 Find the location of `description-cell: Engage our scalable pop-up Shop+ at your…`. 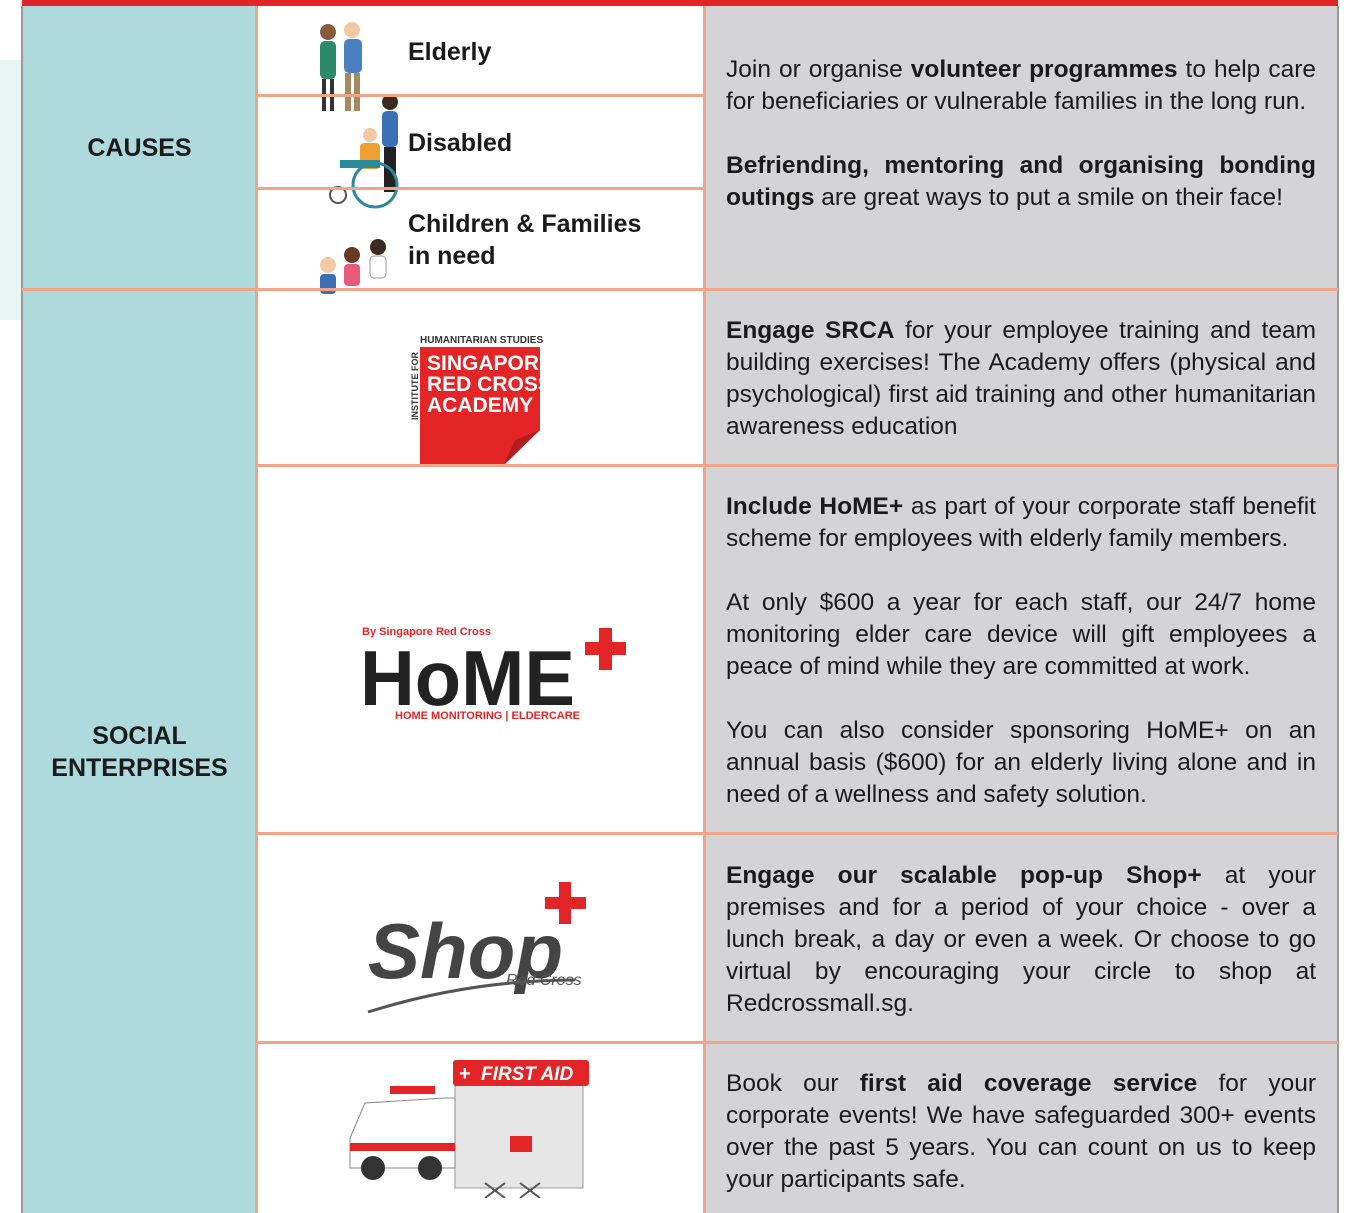

description-cell: Engage our scalable pop-up Shop+ at your… is located at coordinates (1021, 938).